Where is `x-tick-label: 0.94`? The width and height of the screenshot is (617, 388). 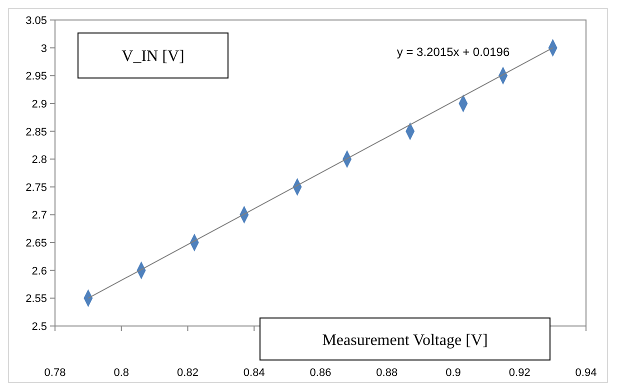
x-tick-label: 0.94 is located at coordinates (586, 373).